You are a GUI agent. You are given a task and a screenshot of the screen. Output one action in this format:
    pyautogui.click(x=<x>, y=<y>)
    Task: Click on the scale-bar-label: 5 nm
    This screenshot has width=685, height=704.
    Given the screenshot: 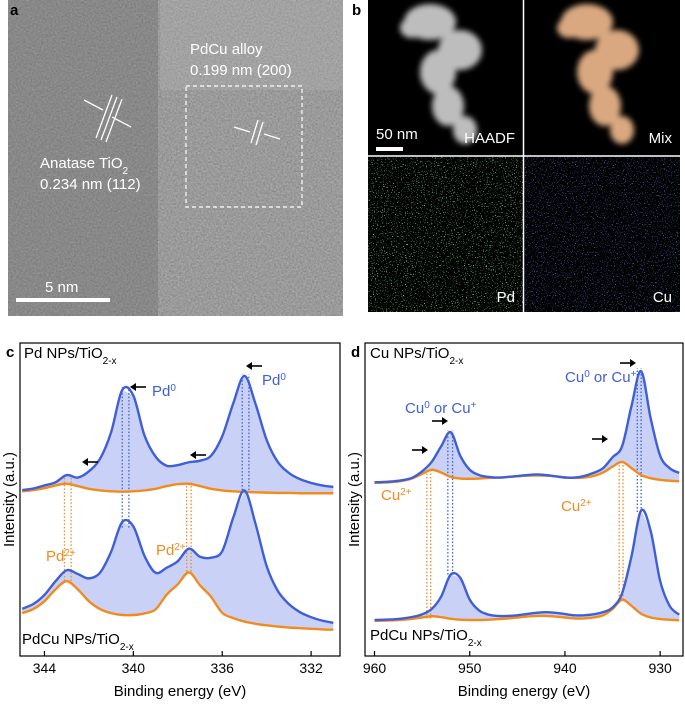 What is the action you would take?
    pyautogui.click(x=61, y=287)
    